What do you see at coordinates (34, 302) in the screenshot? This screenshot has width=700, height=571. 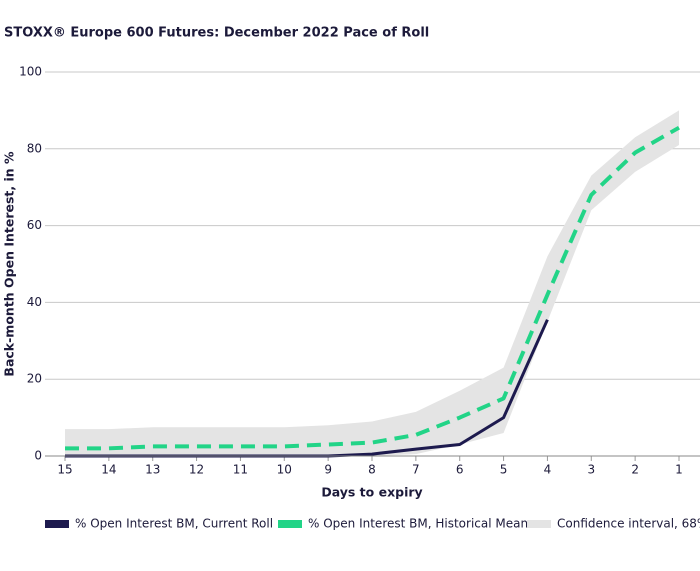 I see `y-tick-label: 40` at bounding box center [34, 302].